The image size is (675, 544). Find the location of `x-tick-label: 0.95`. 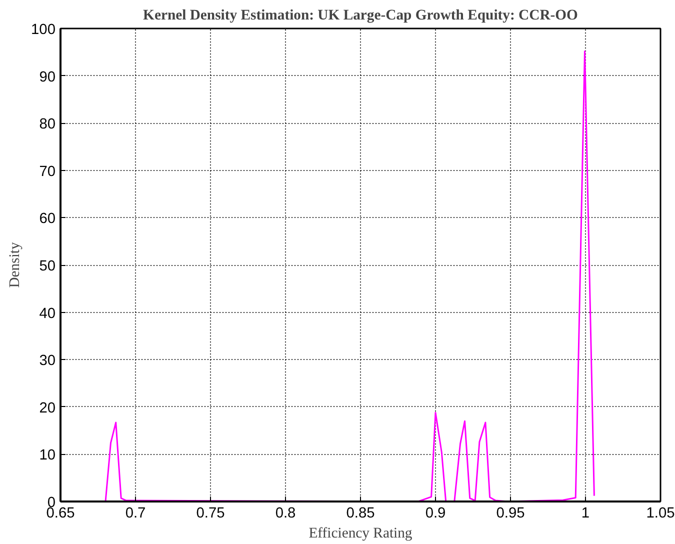

x-tick-label: 0.95 is located at coordinates (510, 514).